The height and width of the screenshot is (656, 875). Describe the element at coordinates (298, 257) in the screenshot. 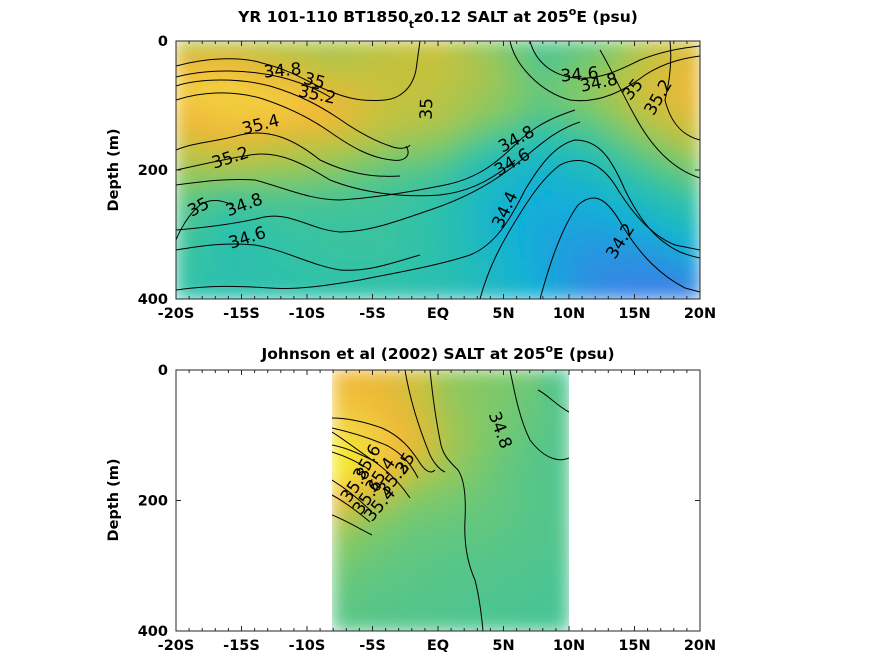

I see `contour-34.6-bottom` at that location.